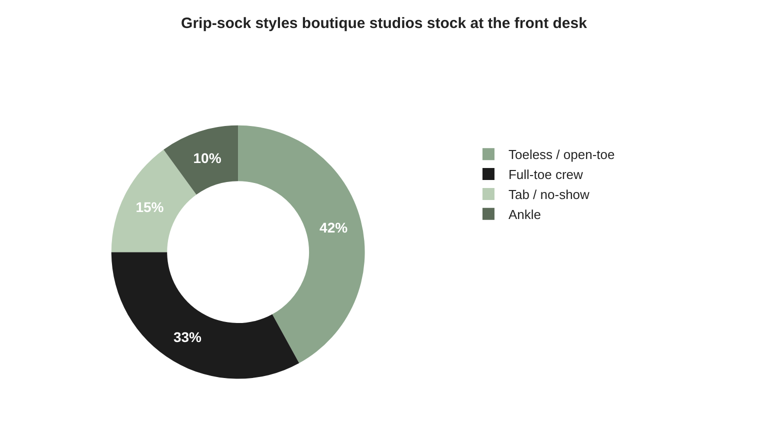 The image size is (768, 435). Describe the element at coordinates (549, 194) in the screenshot. I see `legend-label: Tab / no-show` at that location.